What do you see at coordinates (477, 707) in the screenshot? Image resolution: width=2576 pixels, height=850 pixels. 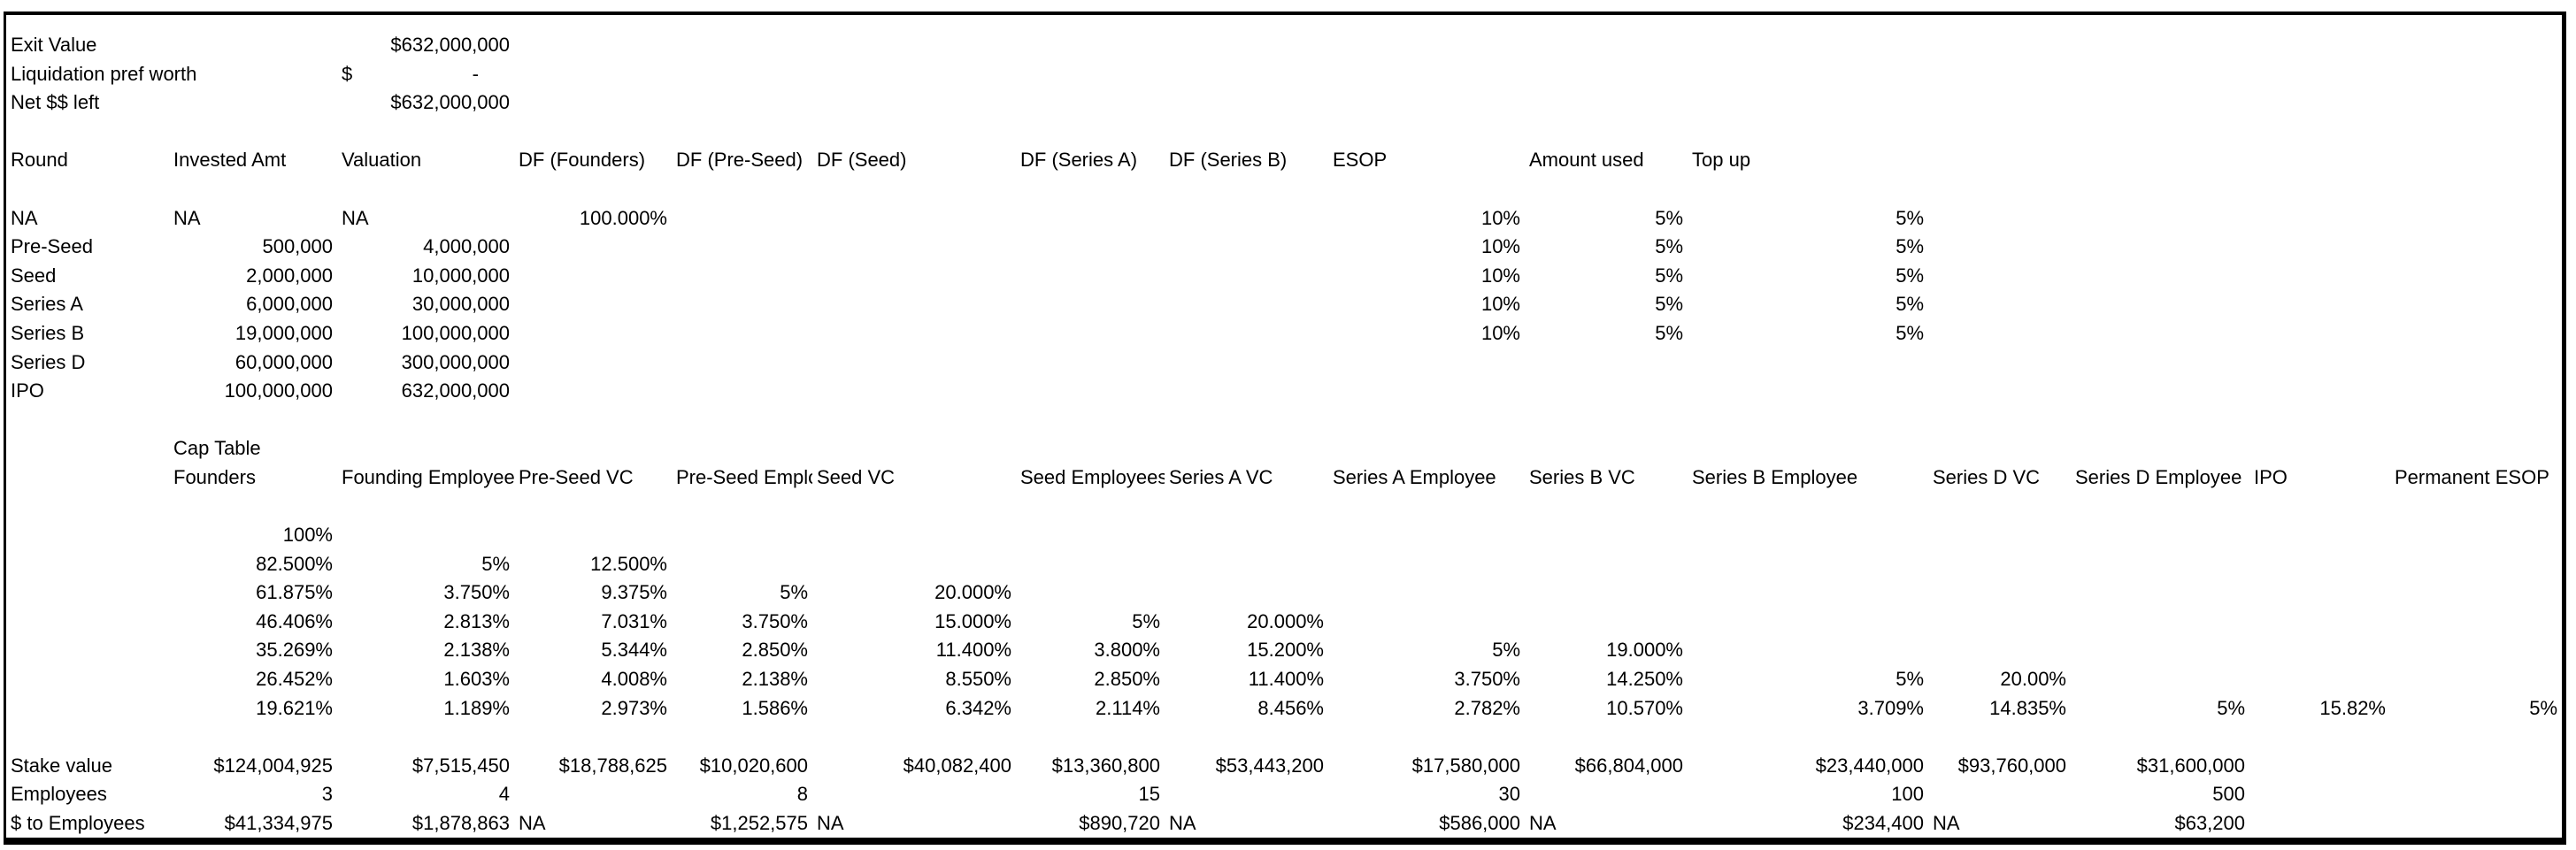 I see `cap-pct-cell: 1.189%` at bounding box center [477, 707].